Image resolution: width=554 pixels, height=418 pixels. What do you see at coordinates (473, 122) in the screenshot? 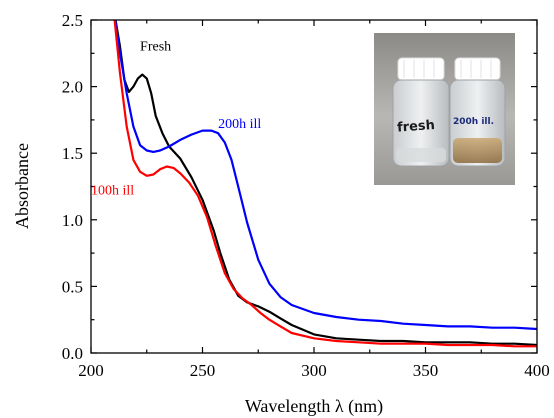
I see `vial-label-200h: 200h ill.` at bounding box center [473, 122].